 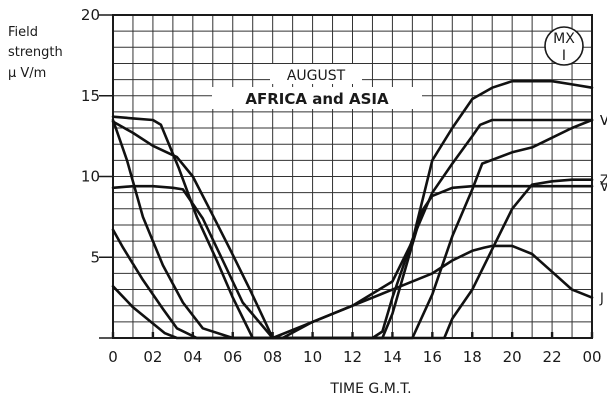 What do you see at coordinates (472, 357) in the screenshot?
I see `x-tick-label: 18` at bounding box center [472, 357].